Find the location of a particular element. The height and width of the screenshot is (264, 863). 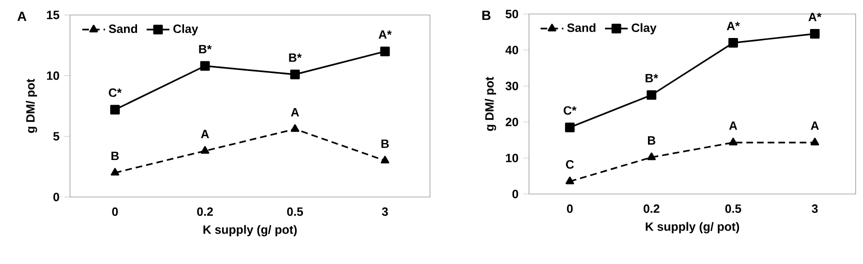

y-tick-label: 5 is located at coordinates (56, 136).